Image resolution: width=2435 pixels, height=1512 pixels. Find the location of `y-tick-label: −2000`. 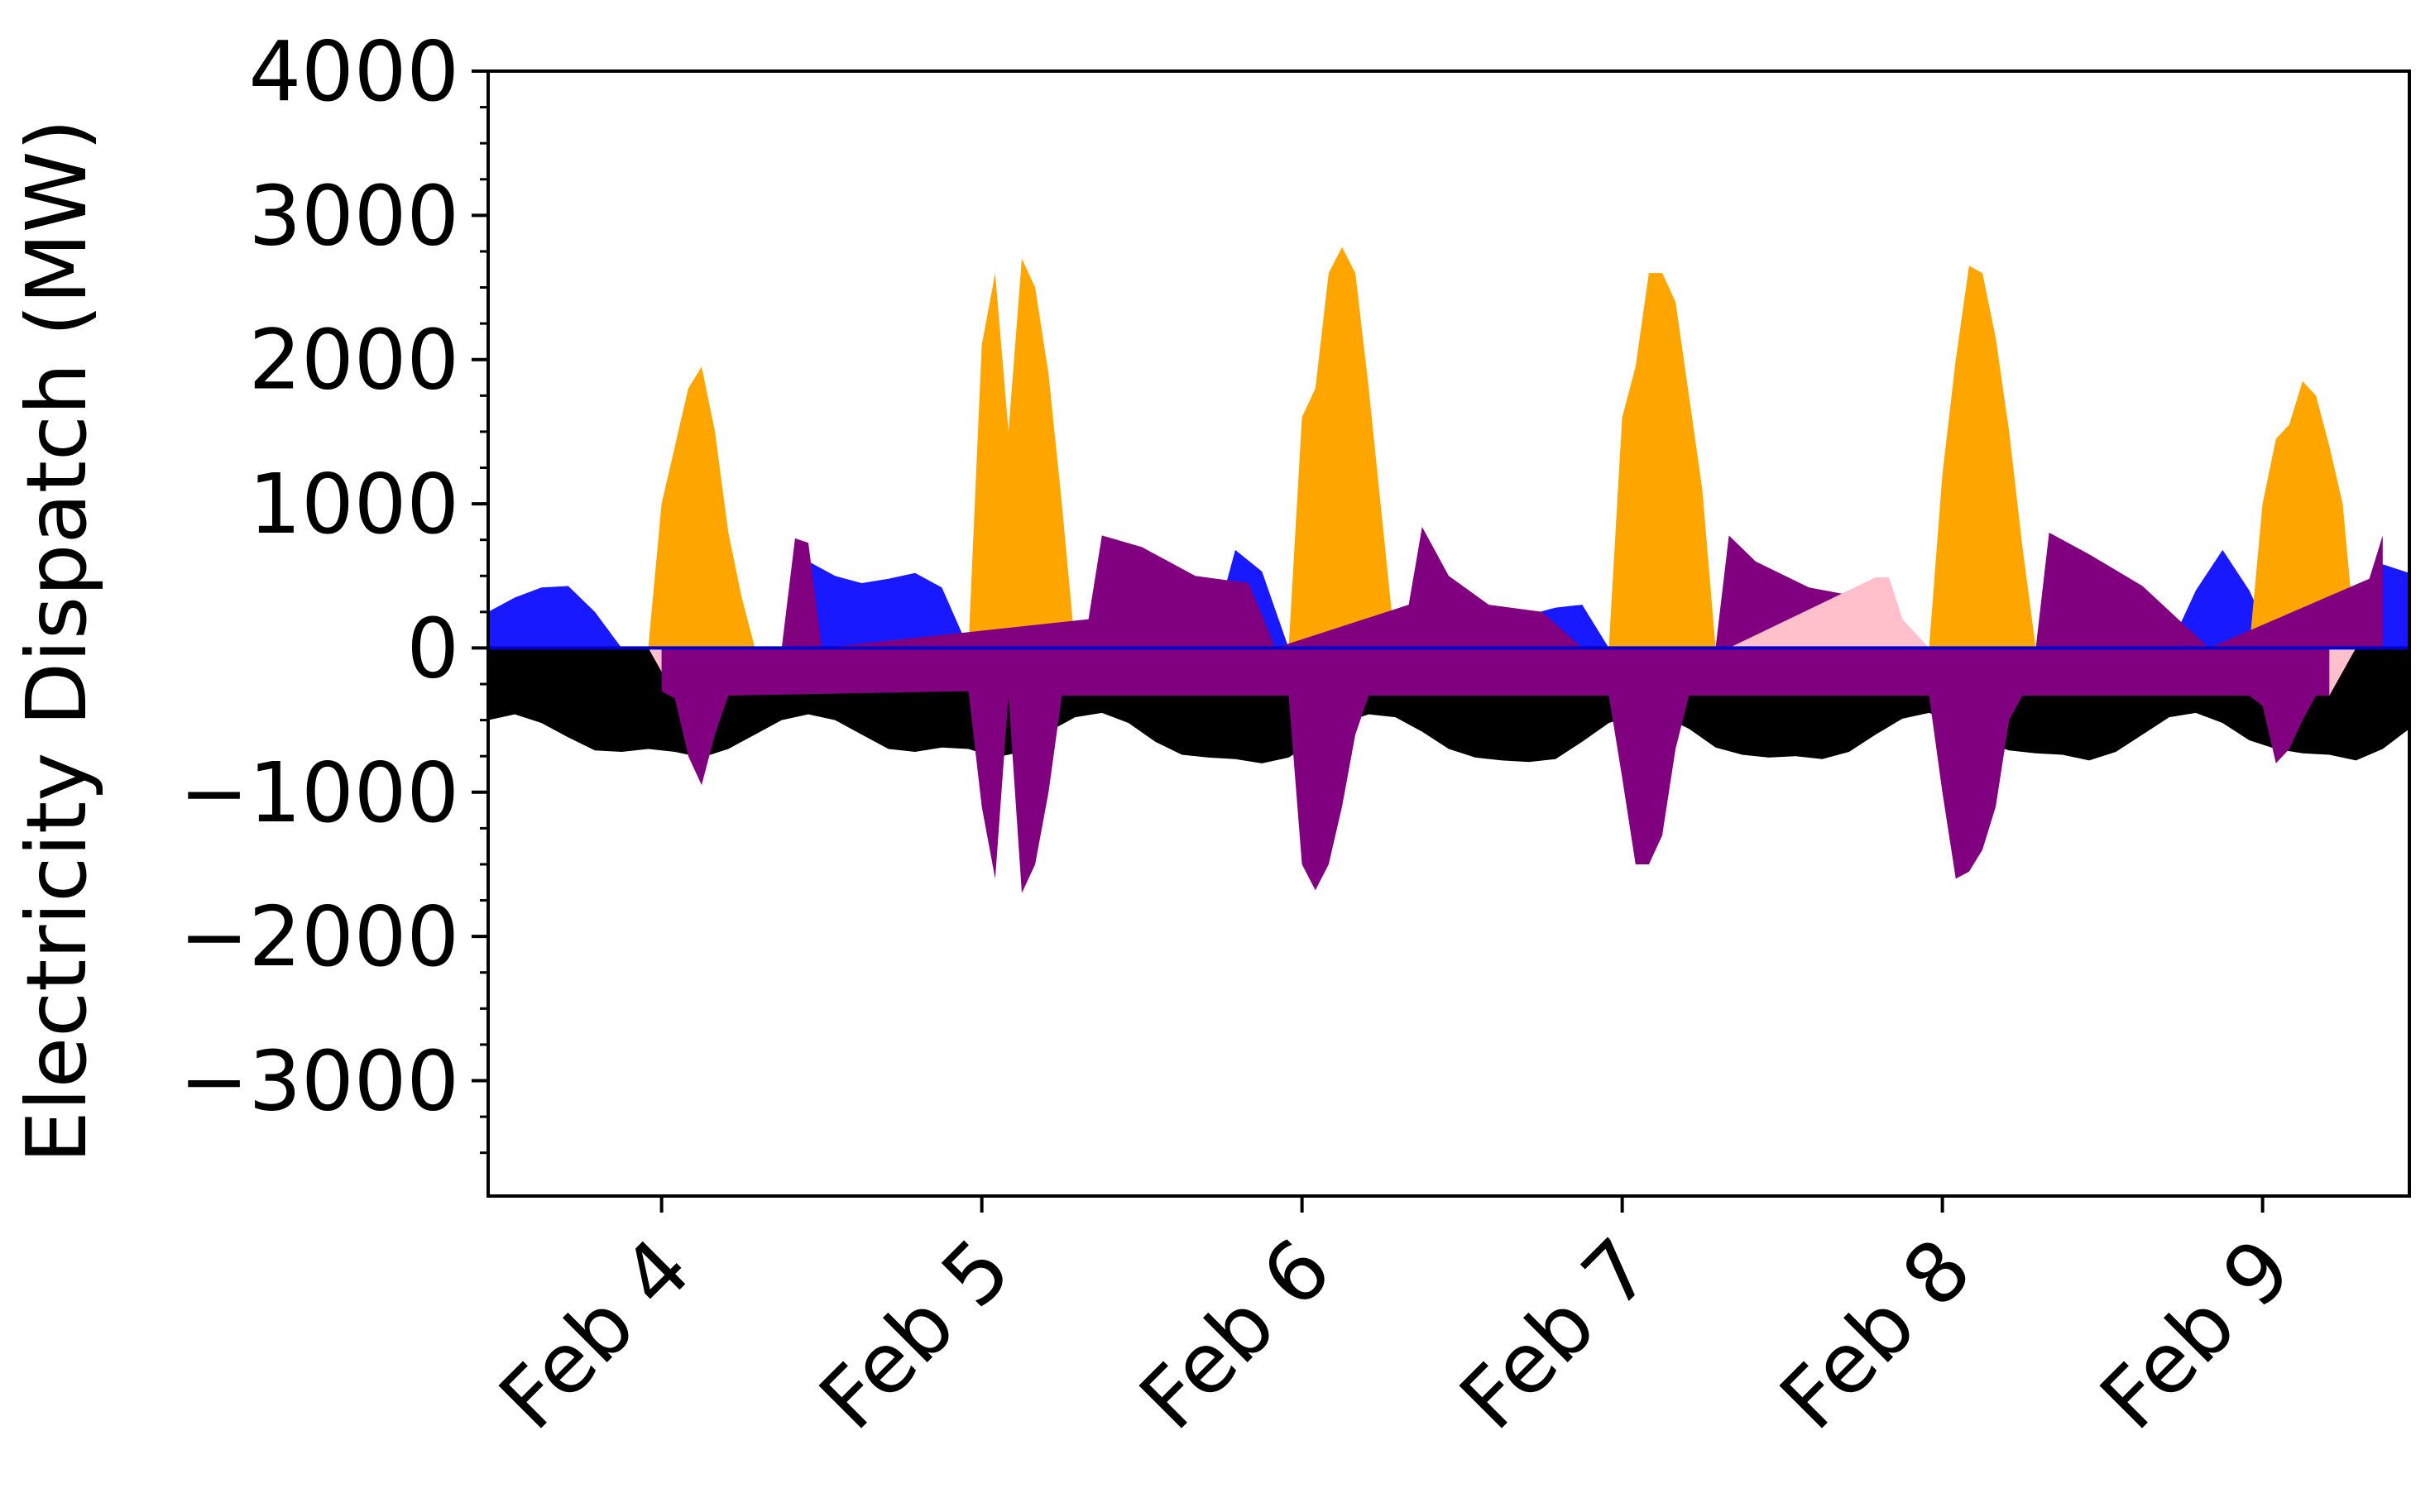

y-tick-label: −2000 is located at coordinates (319, 937).